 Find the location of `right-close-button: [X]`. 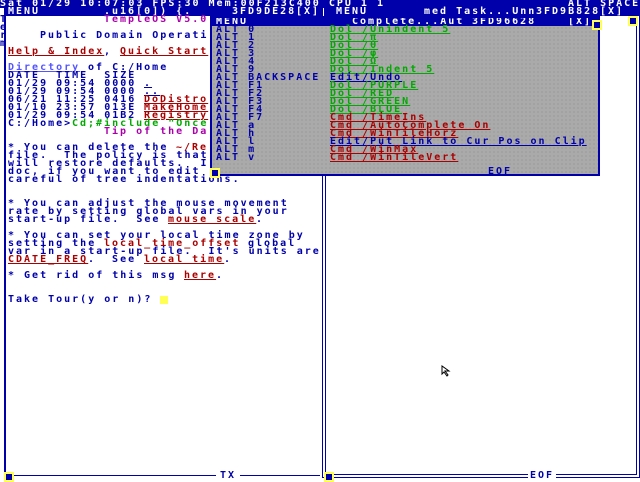

right-close-button: [X] is located at coordinates (612, 11).